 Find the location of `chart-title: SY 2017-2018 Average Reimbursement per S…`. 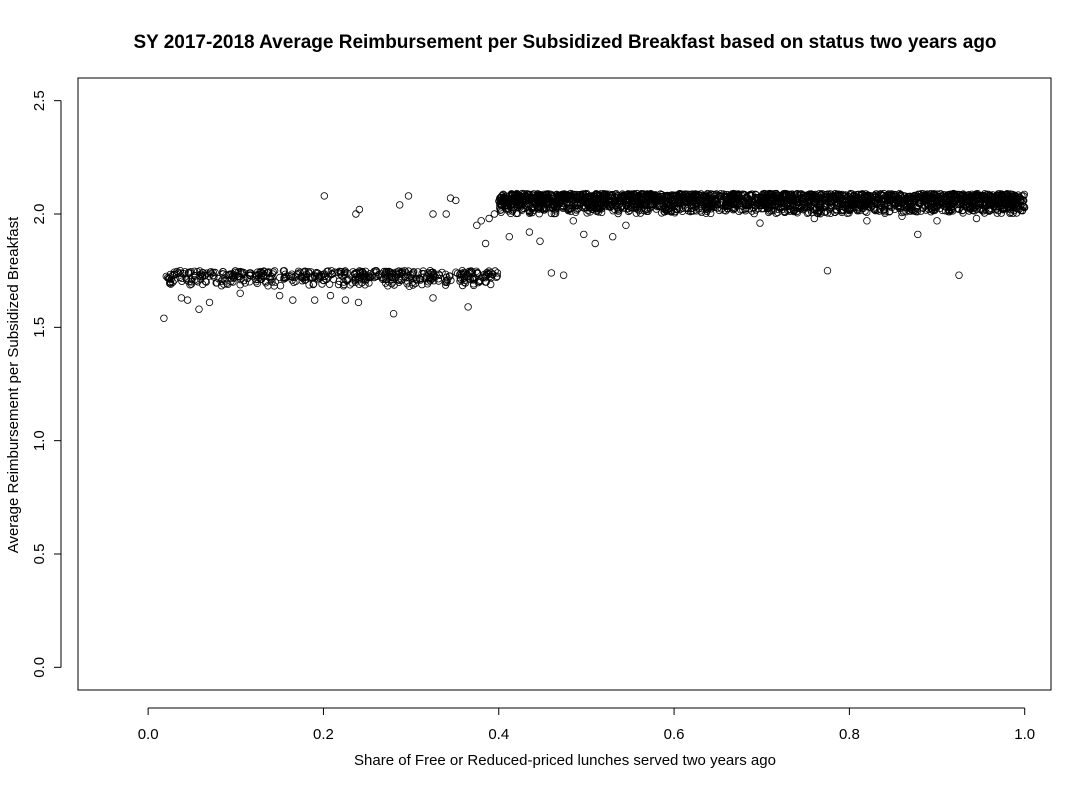

chart-title: SY 2017-2018 Average Reimbursement per S… is located at coordinates (564, 42).